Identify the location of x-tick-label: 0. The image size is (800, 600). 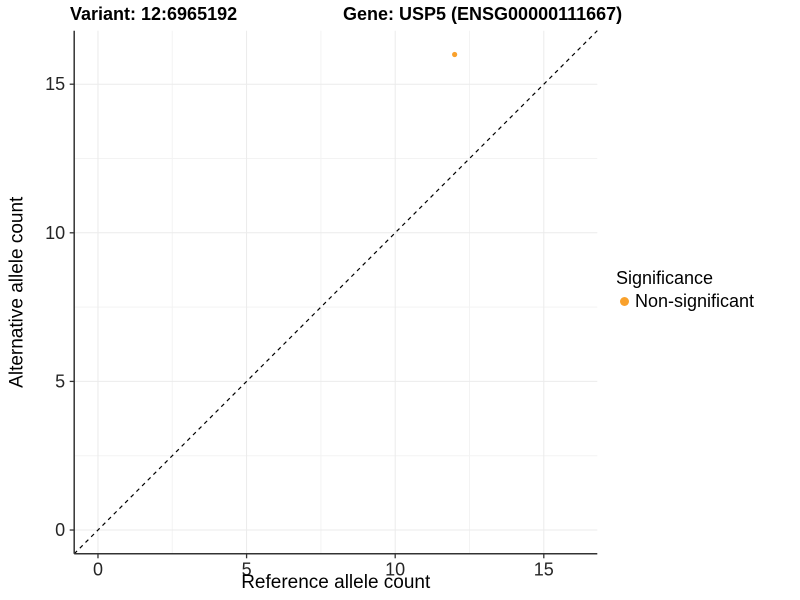
(98, 570).